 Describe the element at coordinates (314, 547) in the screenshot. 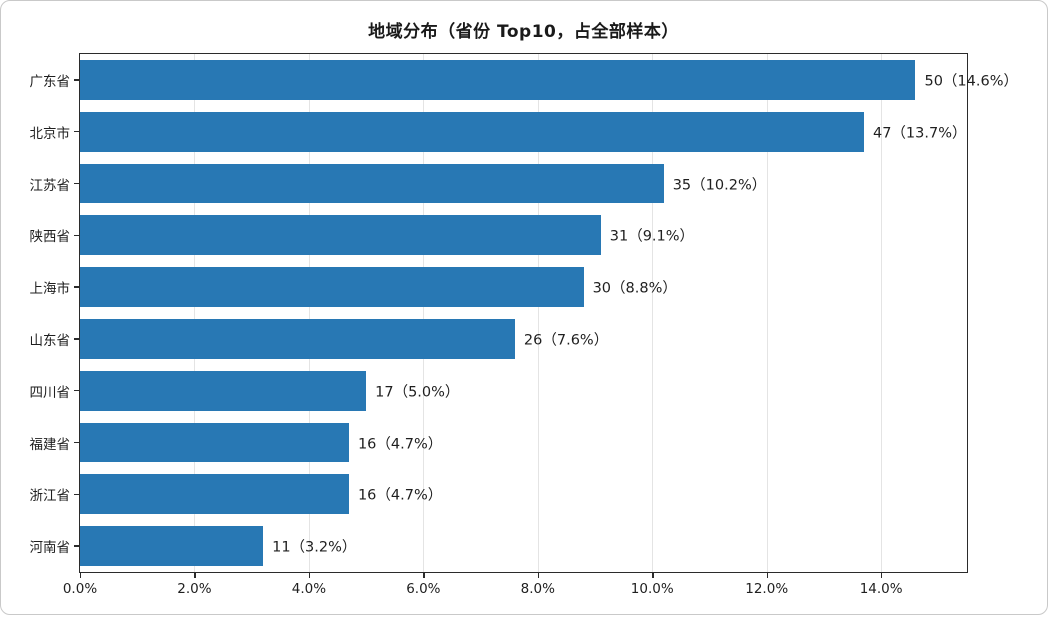

I see `bar-value-label: 11（3.2%）` at that location.